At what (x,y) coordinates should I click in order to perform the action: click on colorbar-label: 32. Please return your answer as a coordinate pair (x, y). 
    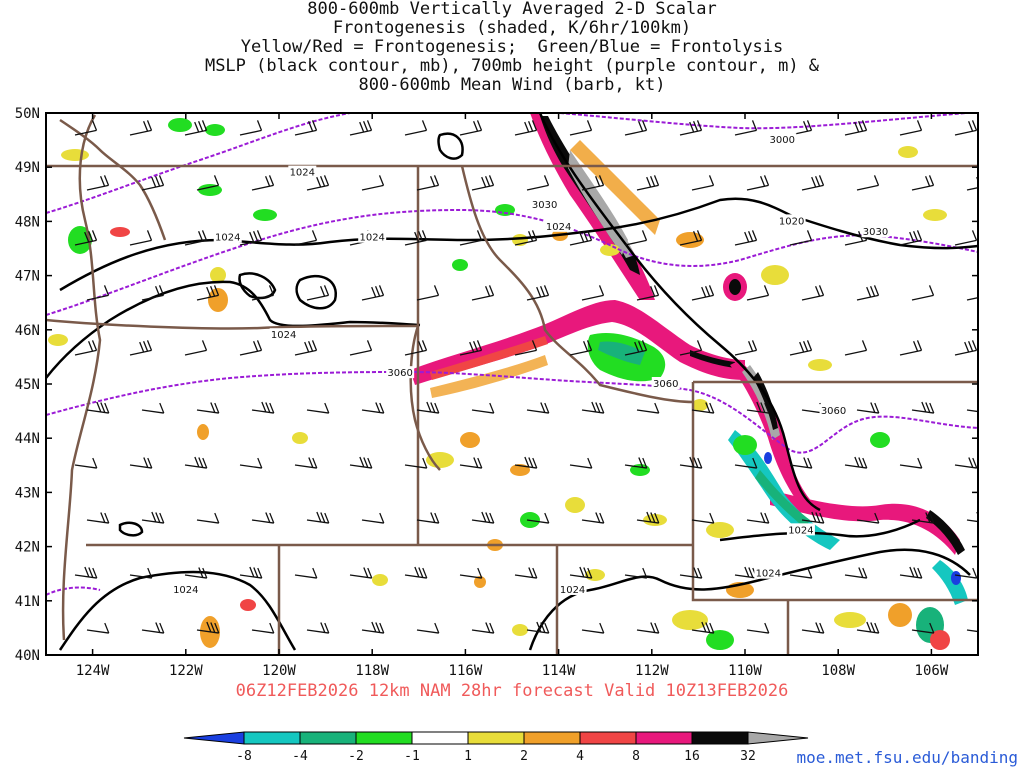
    Looking at the image, I should click on (748, 756).